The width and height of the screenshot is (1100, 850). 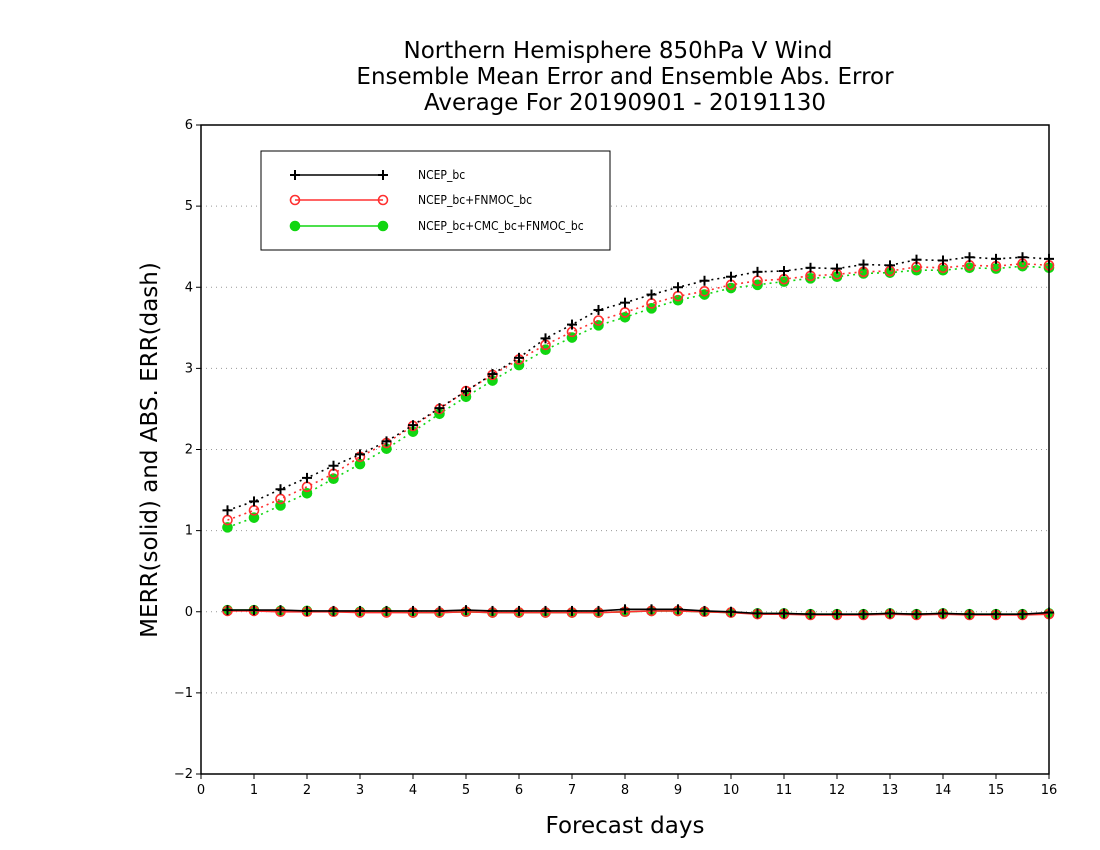 I want to click on x-tick-label: 4, so click(x=413, y=790).